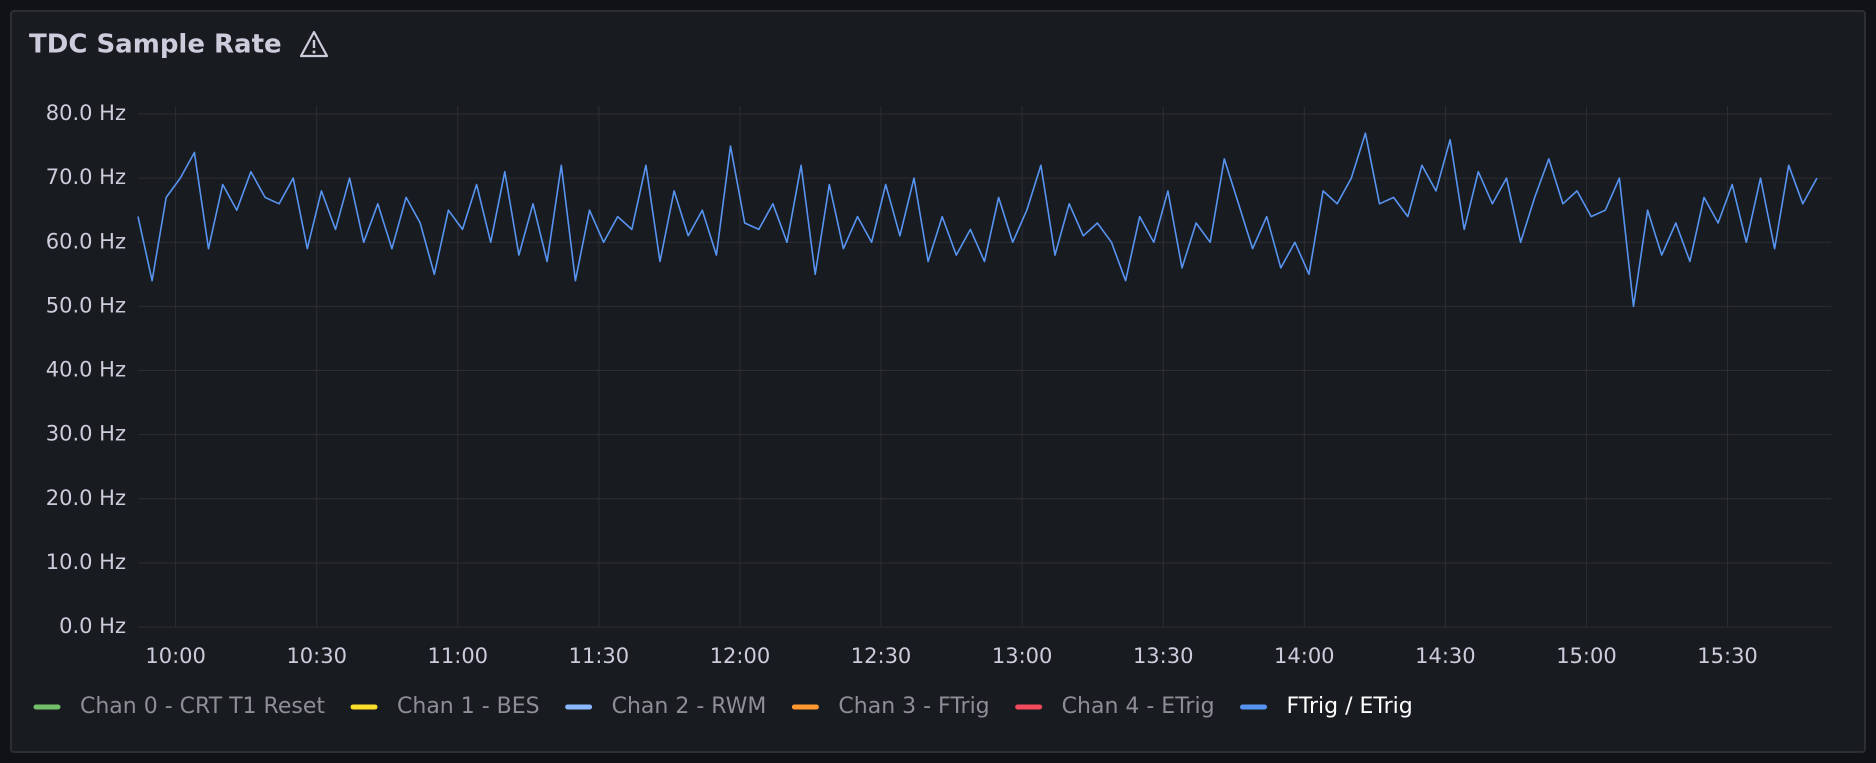 The height and width of the screenshot is (763, 1876). I want to click on x-tick-label: 14:00, so click(1304, 656).